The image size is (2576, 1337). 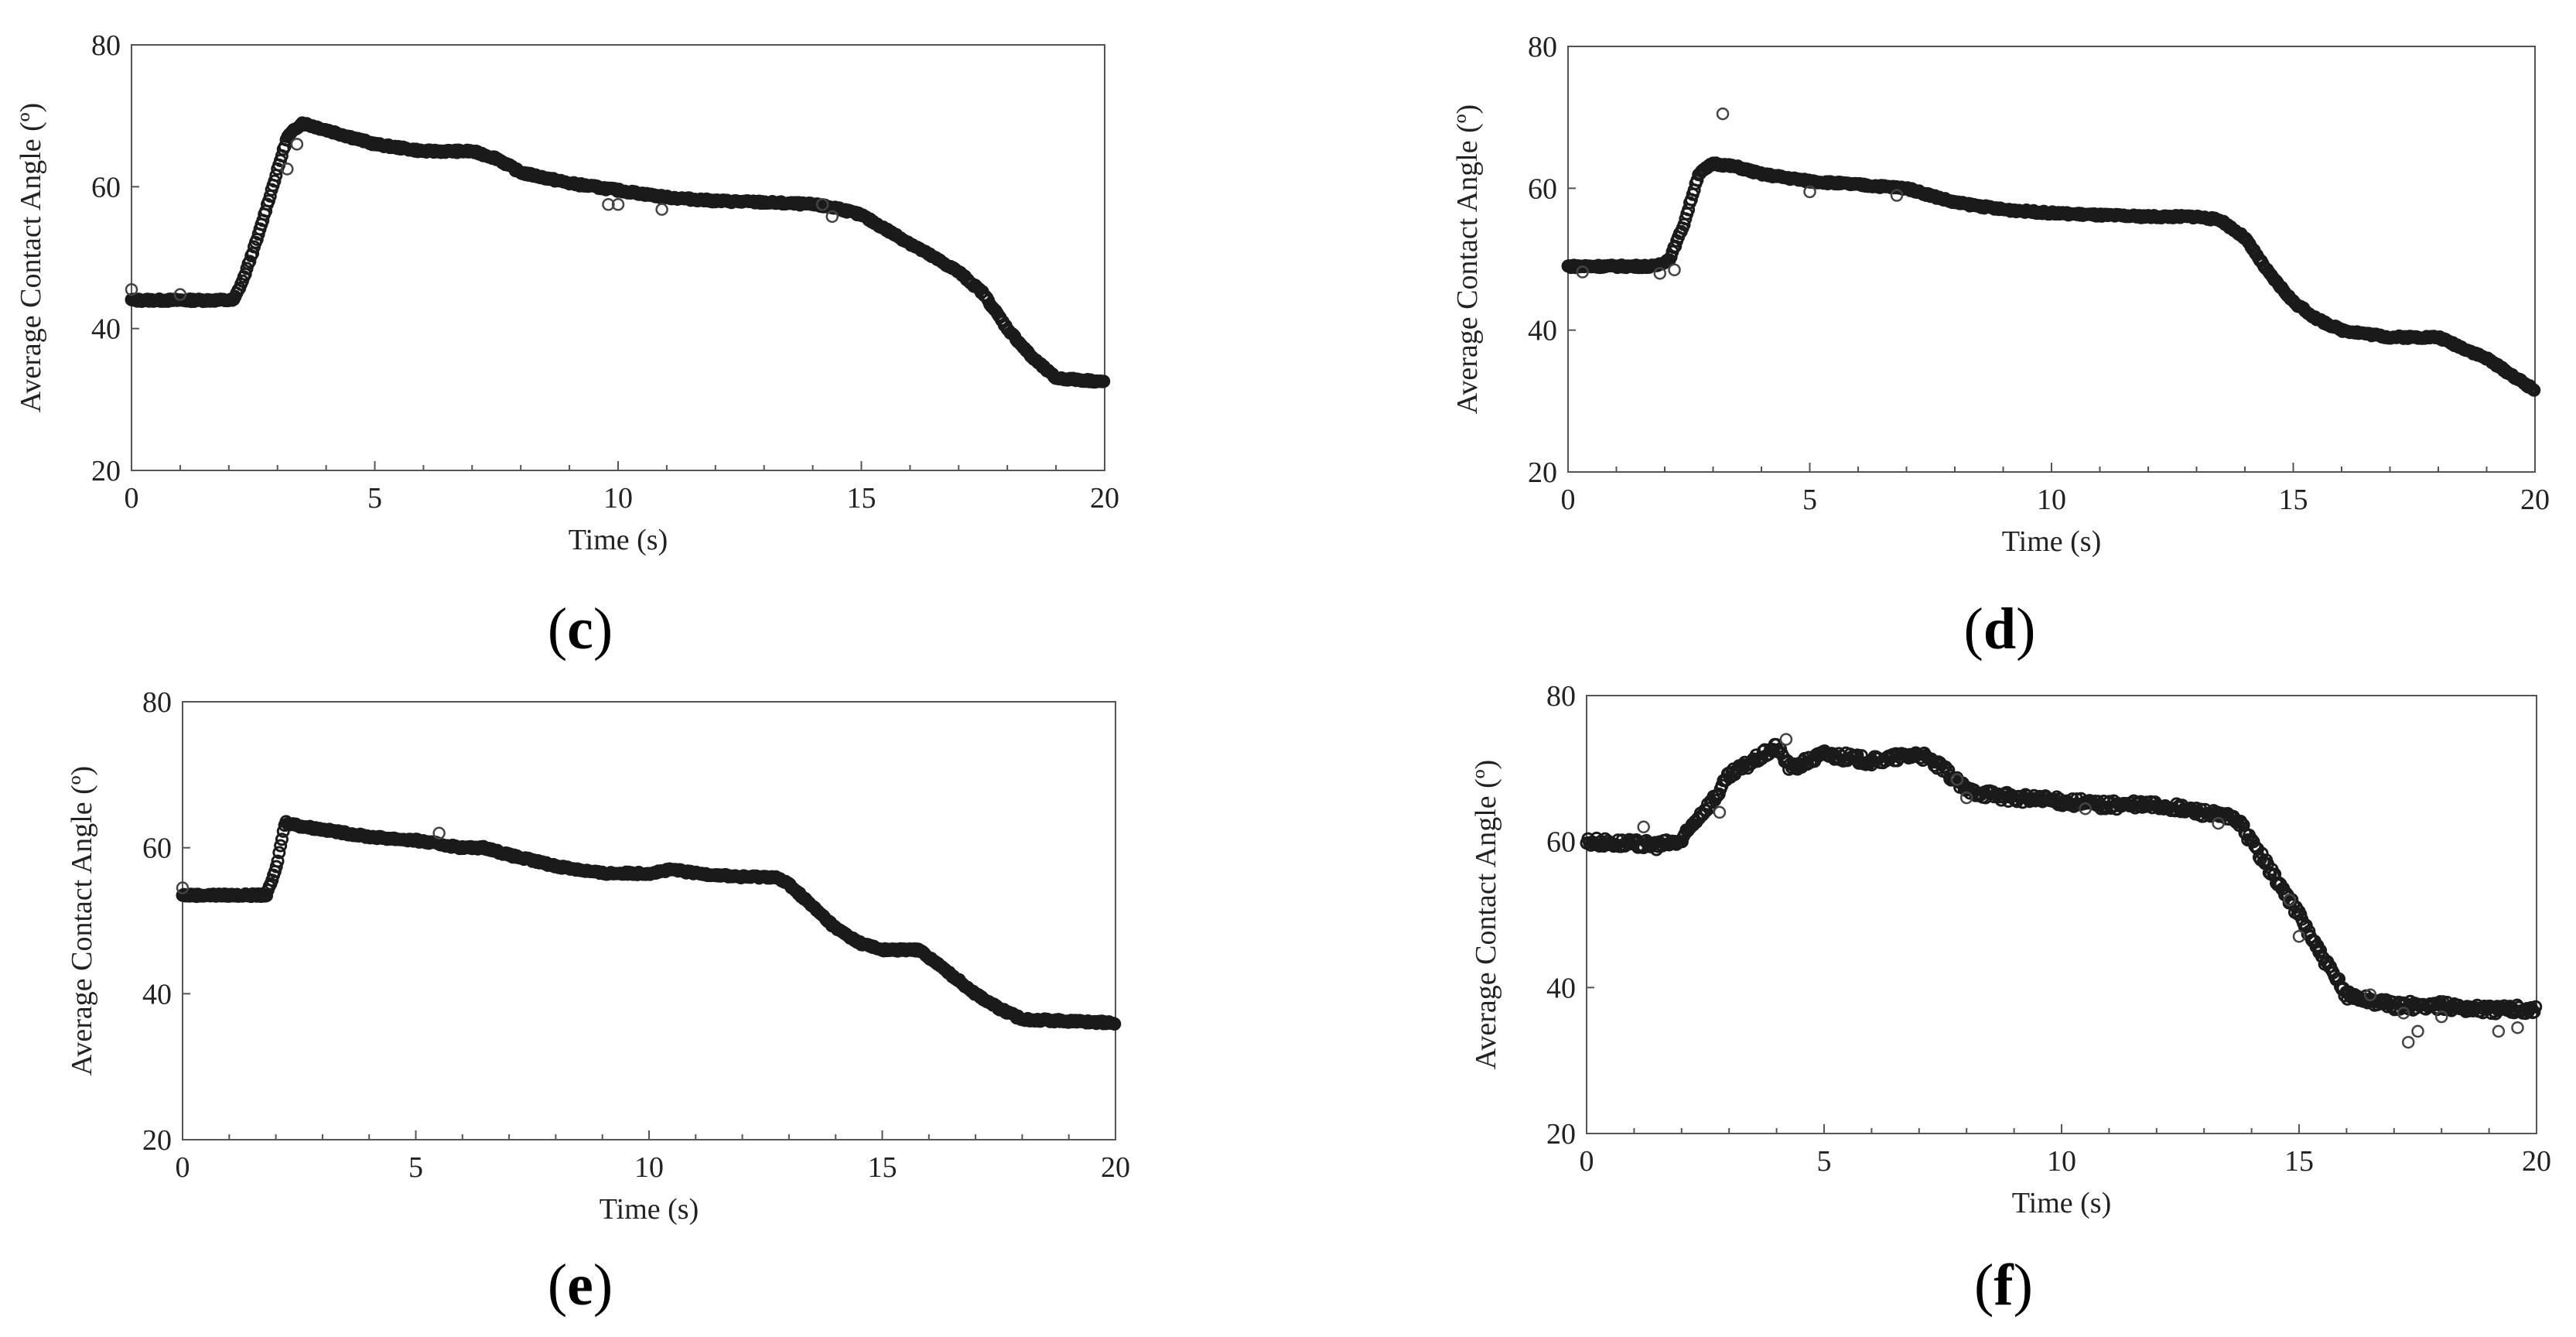 What do you see at coordinates (1568, 500) in the screenshot?
I see `x-tick-label-d: 0` at bounding box center [1568, 500].